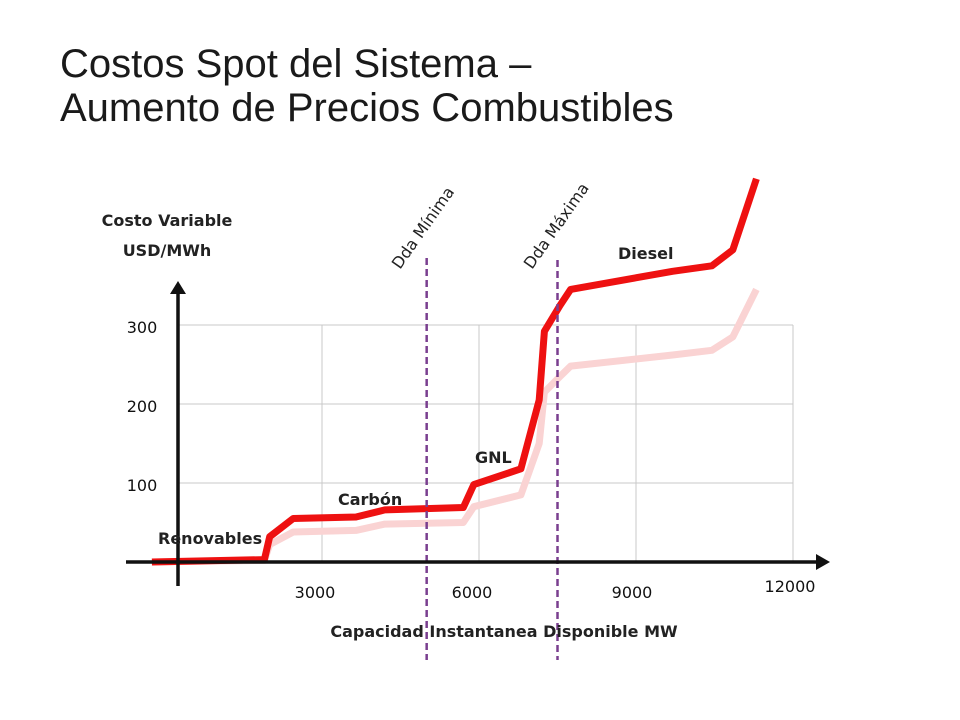 The width and height of the screenshot is (960, 720). I want to click on x-tick-label: 3000, so click(315, 592).